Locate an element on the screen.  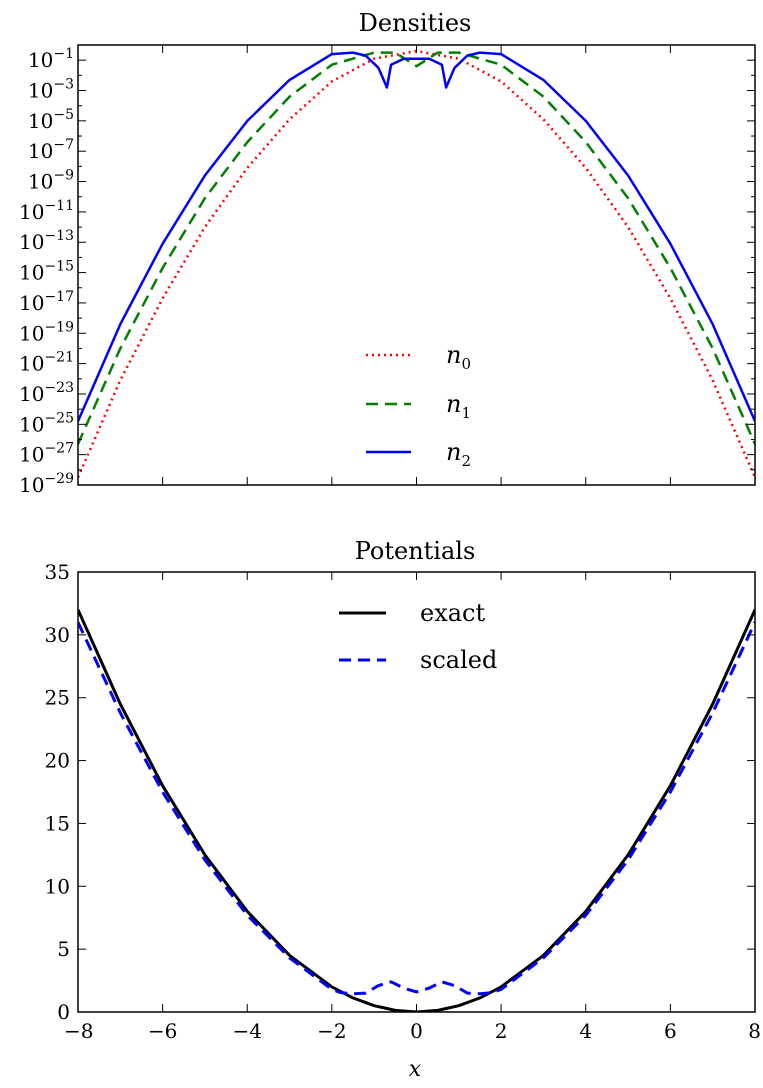
ytick-exponent: −7 is located at coordinates (63, 145).